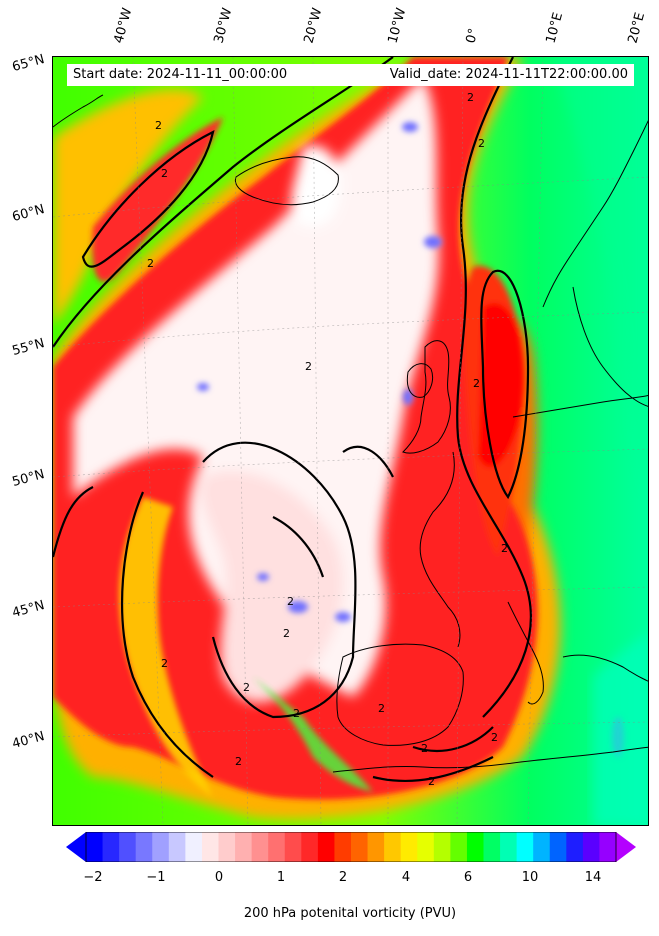 The width and height of the screenshot is (659, 936). Describe the element at coordinates (472, 35) in the screenshot. I see `lon-label-0: 0°` at that location.